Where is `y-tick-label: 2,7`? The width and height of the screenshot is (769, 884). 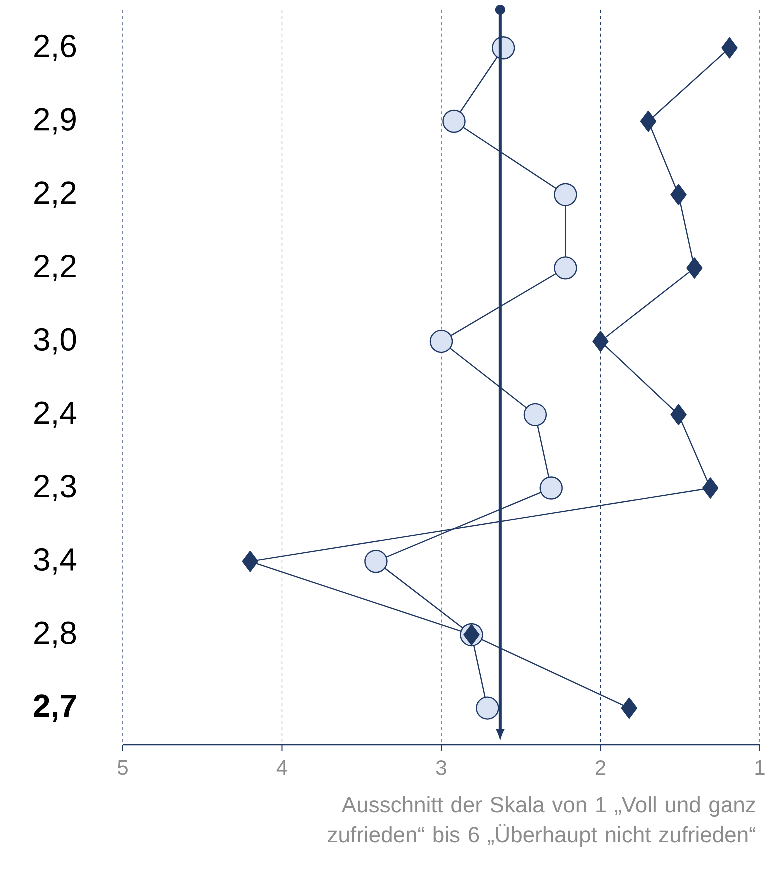 y-tick-label: 2,7 is located at coordinates (55, 708).